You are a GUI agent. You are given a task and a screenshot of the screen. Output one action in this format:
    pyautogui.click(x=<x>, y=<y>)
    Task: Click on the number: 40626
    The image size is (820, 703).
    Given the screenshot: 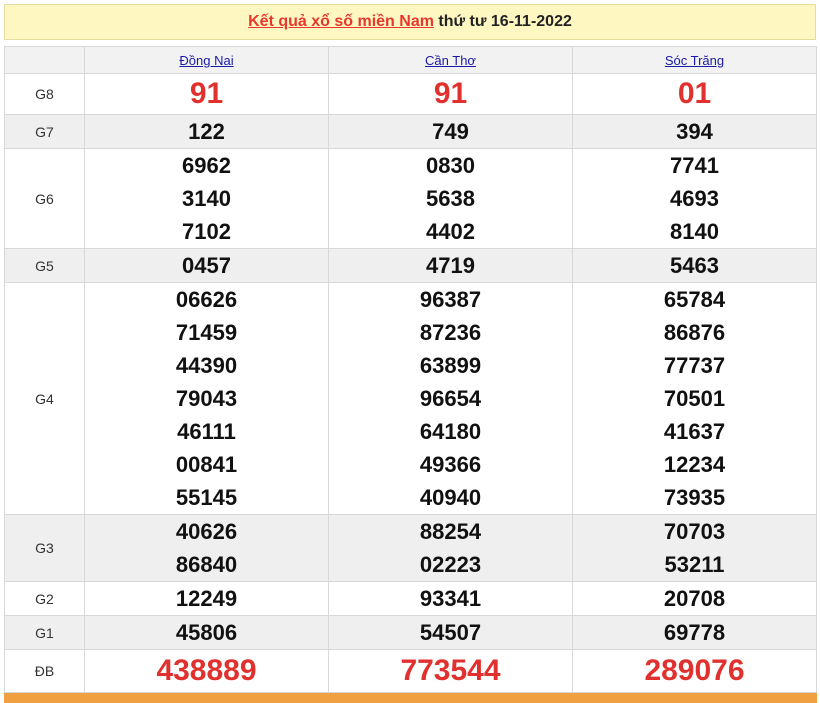 What is the action you would take?
    pyautogui.click(x=206, y=531)
    